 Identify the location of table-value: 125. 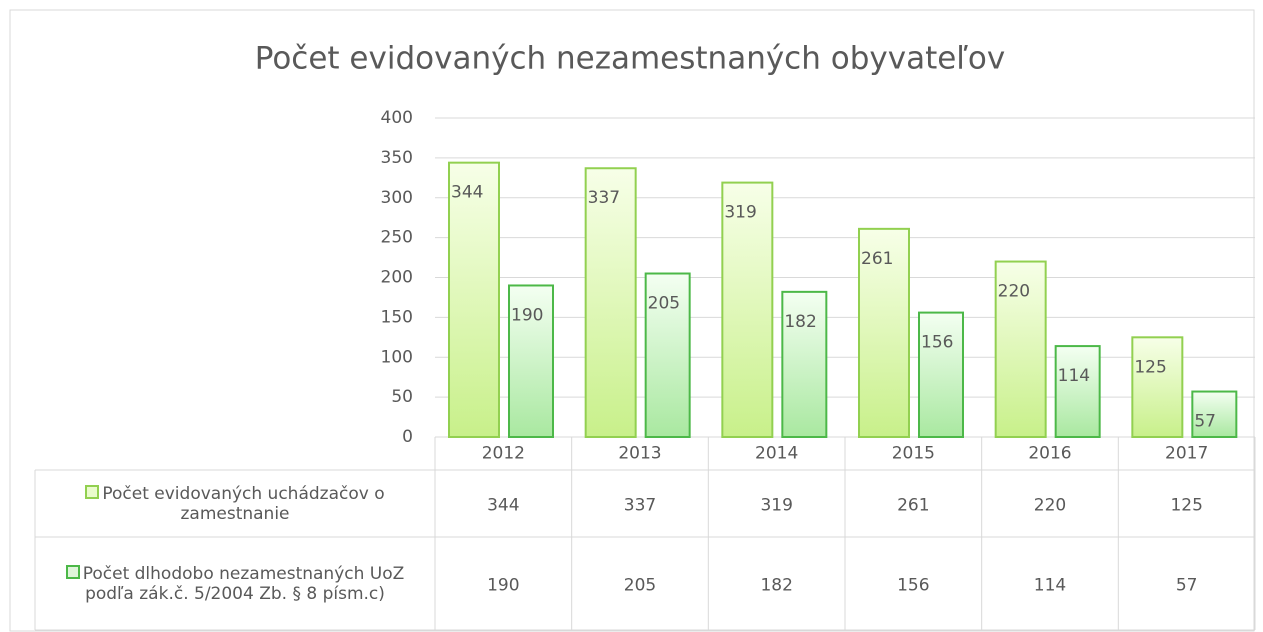
(1186, 506).